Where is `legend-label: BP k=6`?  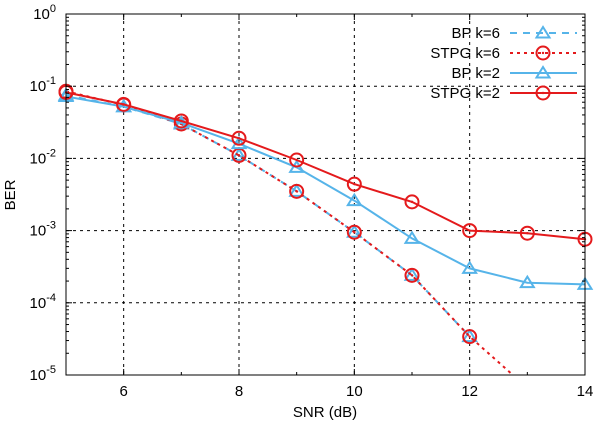 legend-label: BP k=6 is located at coordinates (475, 33).